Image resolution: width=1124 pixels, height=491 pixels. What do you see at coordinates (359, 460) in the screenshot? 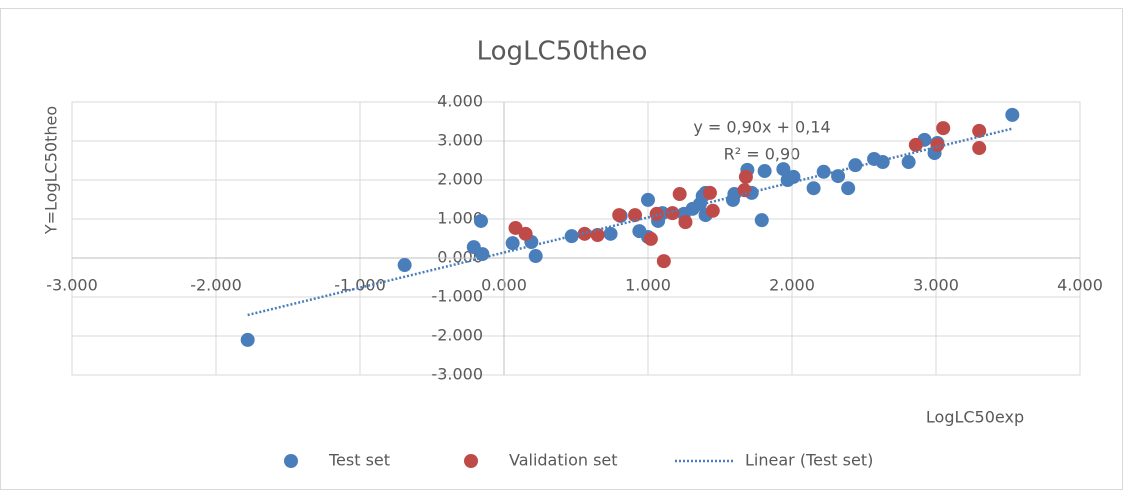
I see `legend-label: Test set` at bounding box center [359, 460].